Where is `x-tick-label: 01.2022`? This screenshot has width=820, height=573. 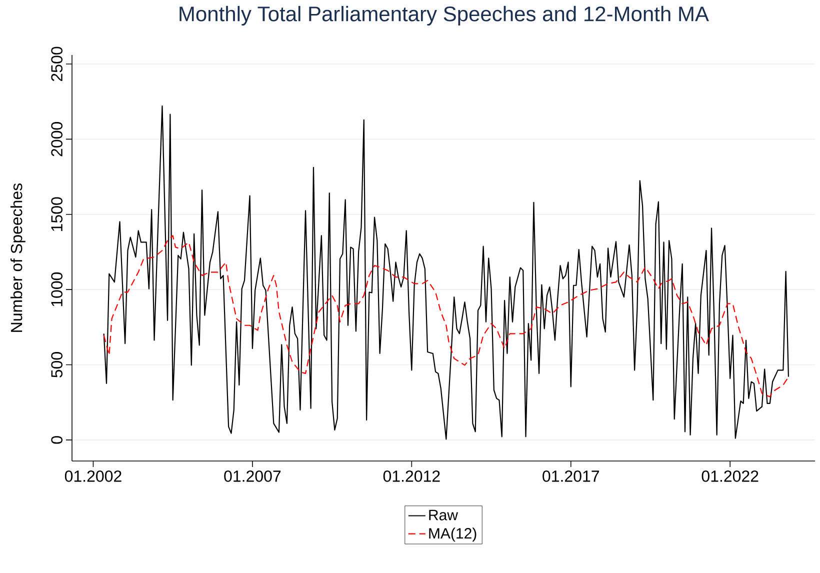
x-tick-label: 01.2022 is located at coordinates (730, 476).